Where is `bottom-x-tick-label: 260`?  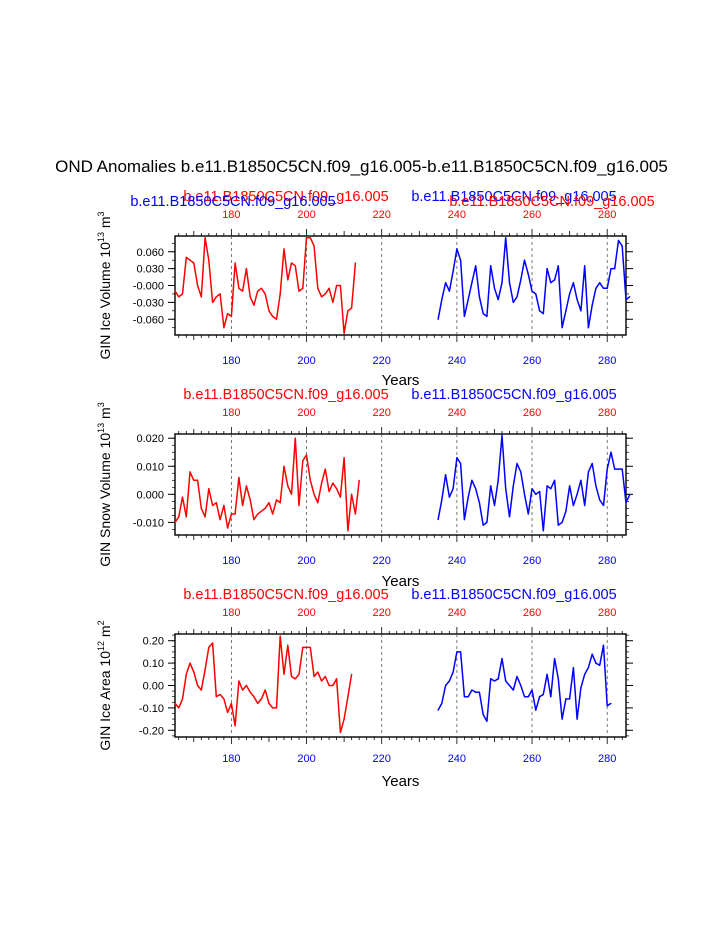 bottom-x-tick-label: 260 is located at coordinates (532, 361).